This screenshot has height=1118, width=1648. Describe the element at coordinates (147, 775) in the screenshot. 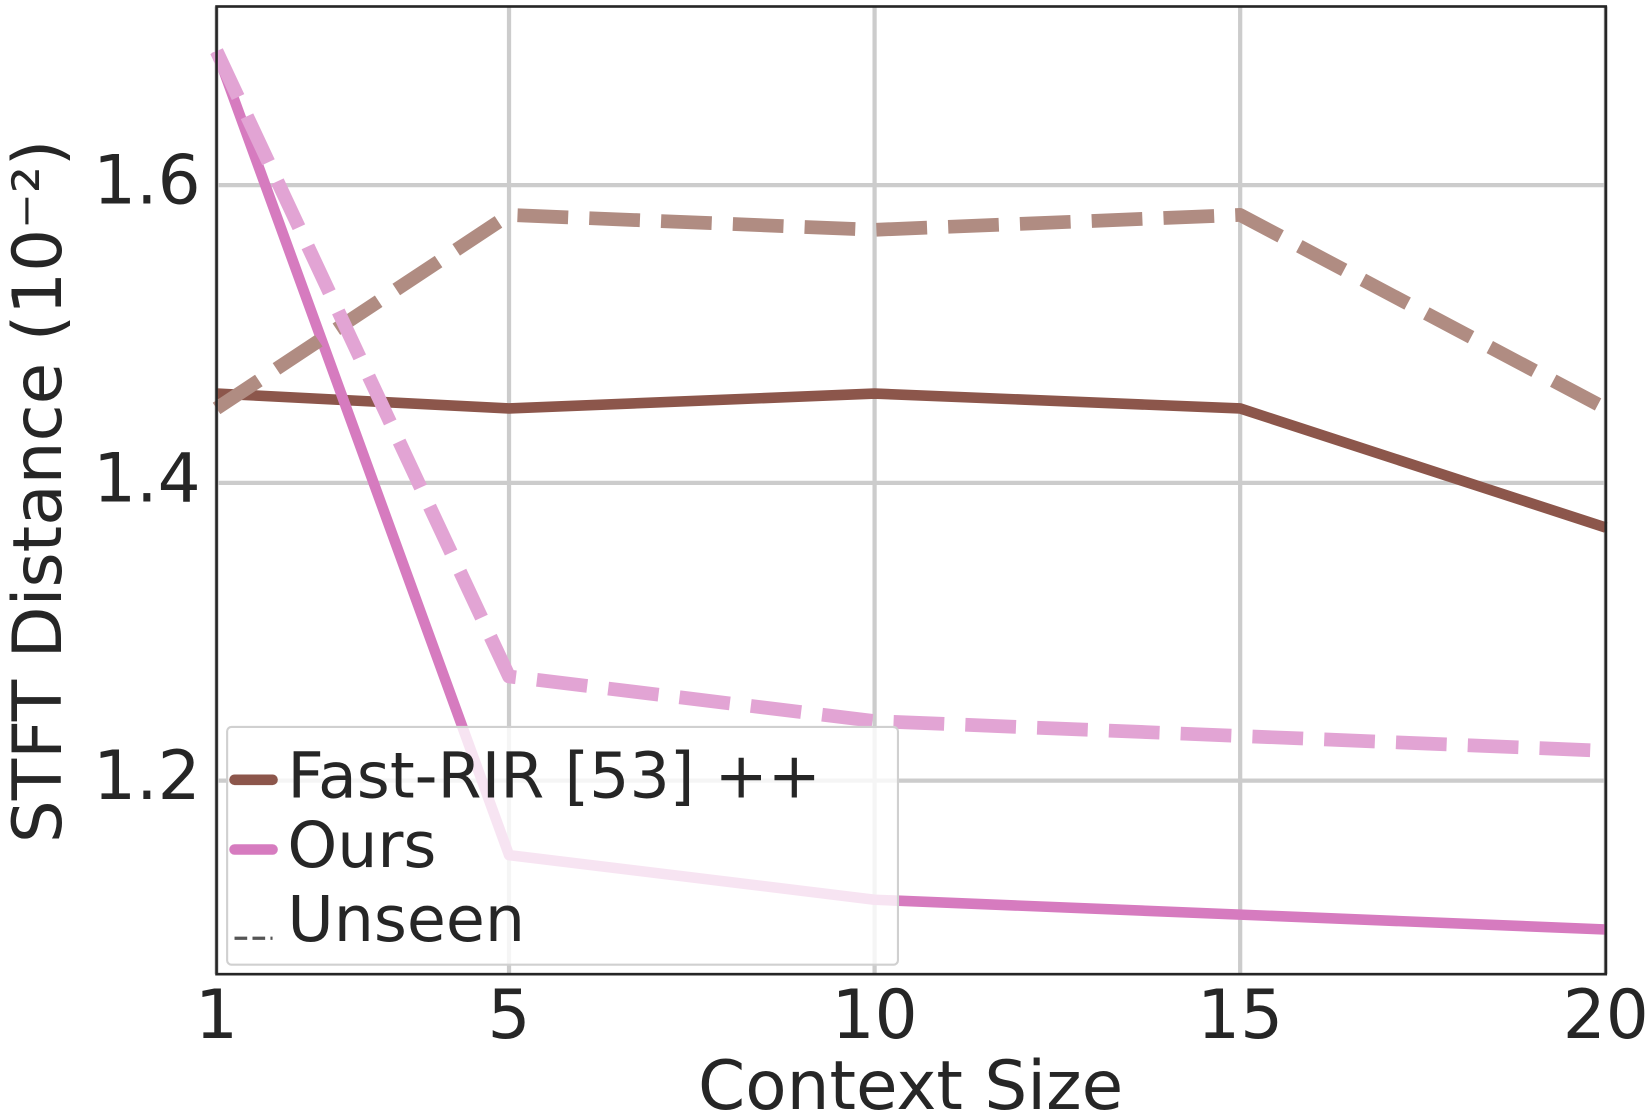

I see `y-tick-label: 1.2` at that location.